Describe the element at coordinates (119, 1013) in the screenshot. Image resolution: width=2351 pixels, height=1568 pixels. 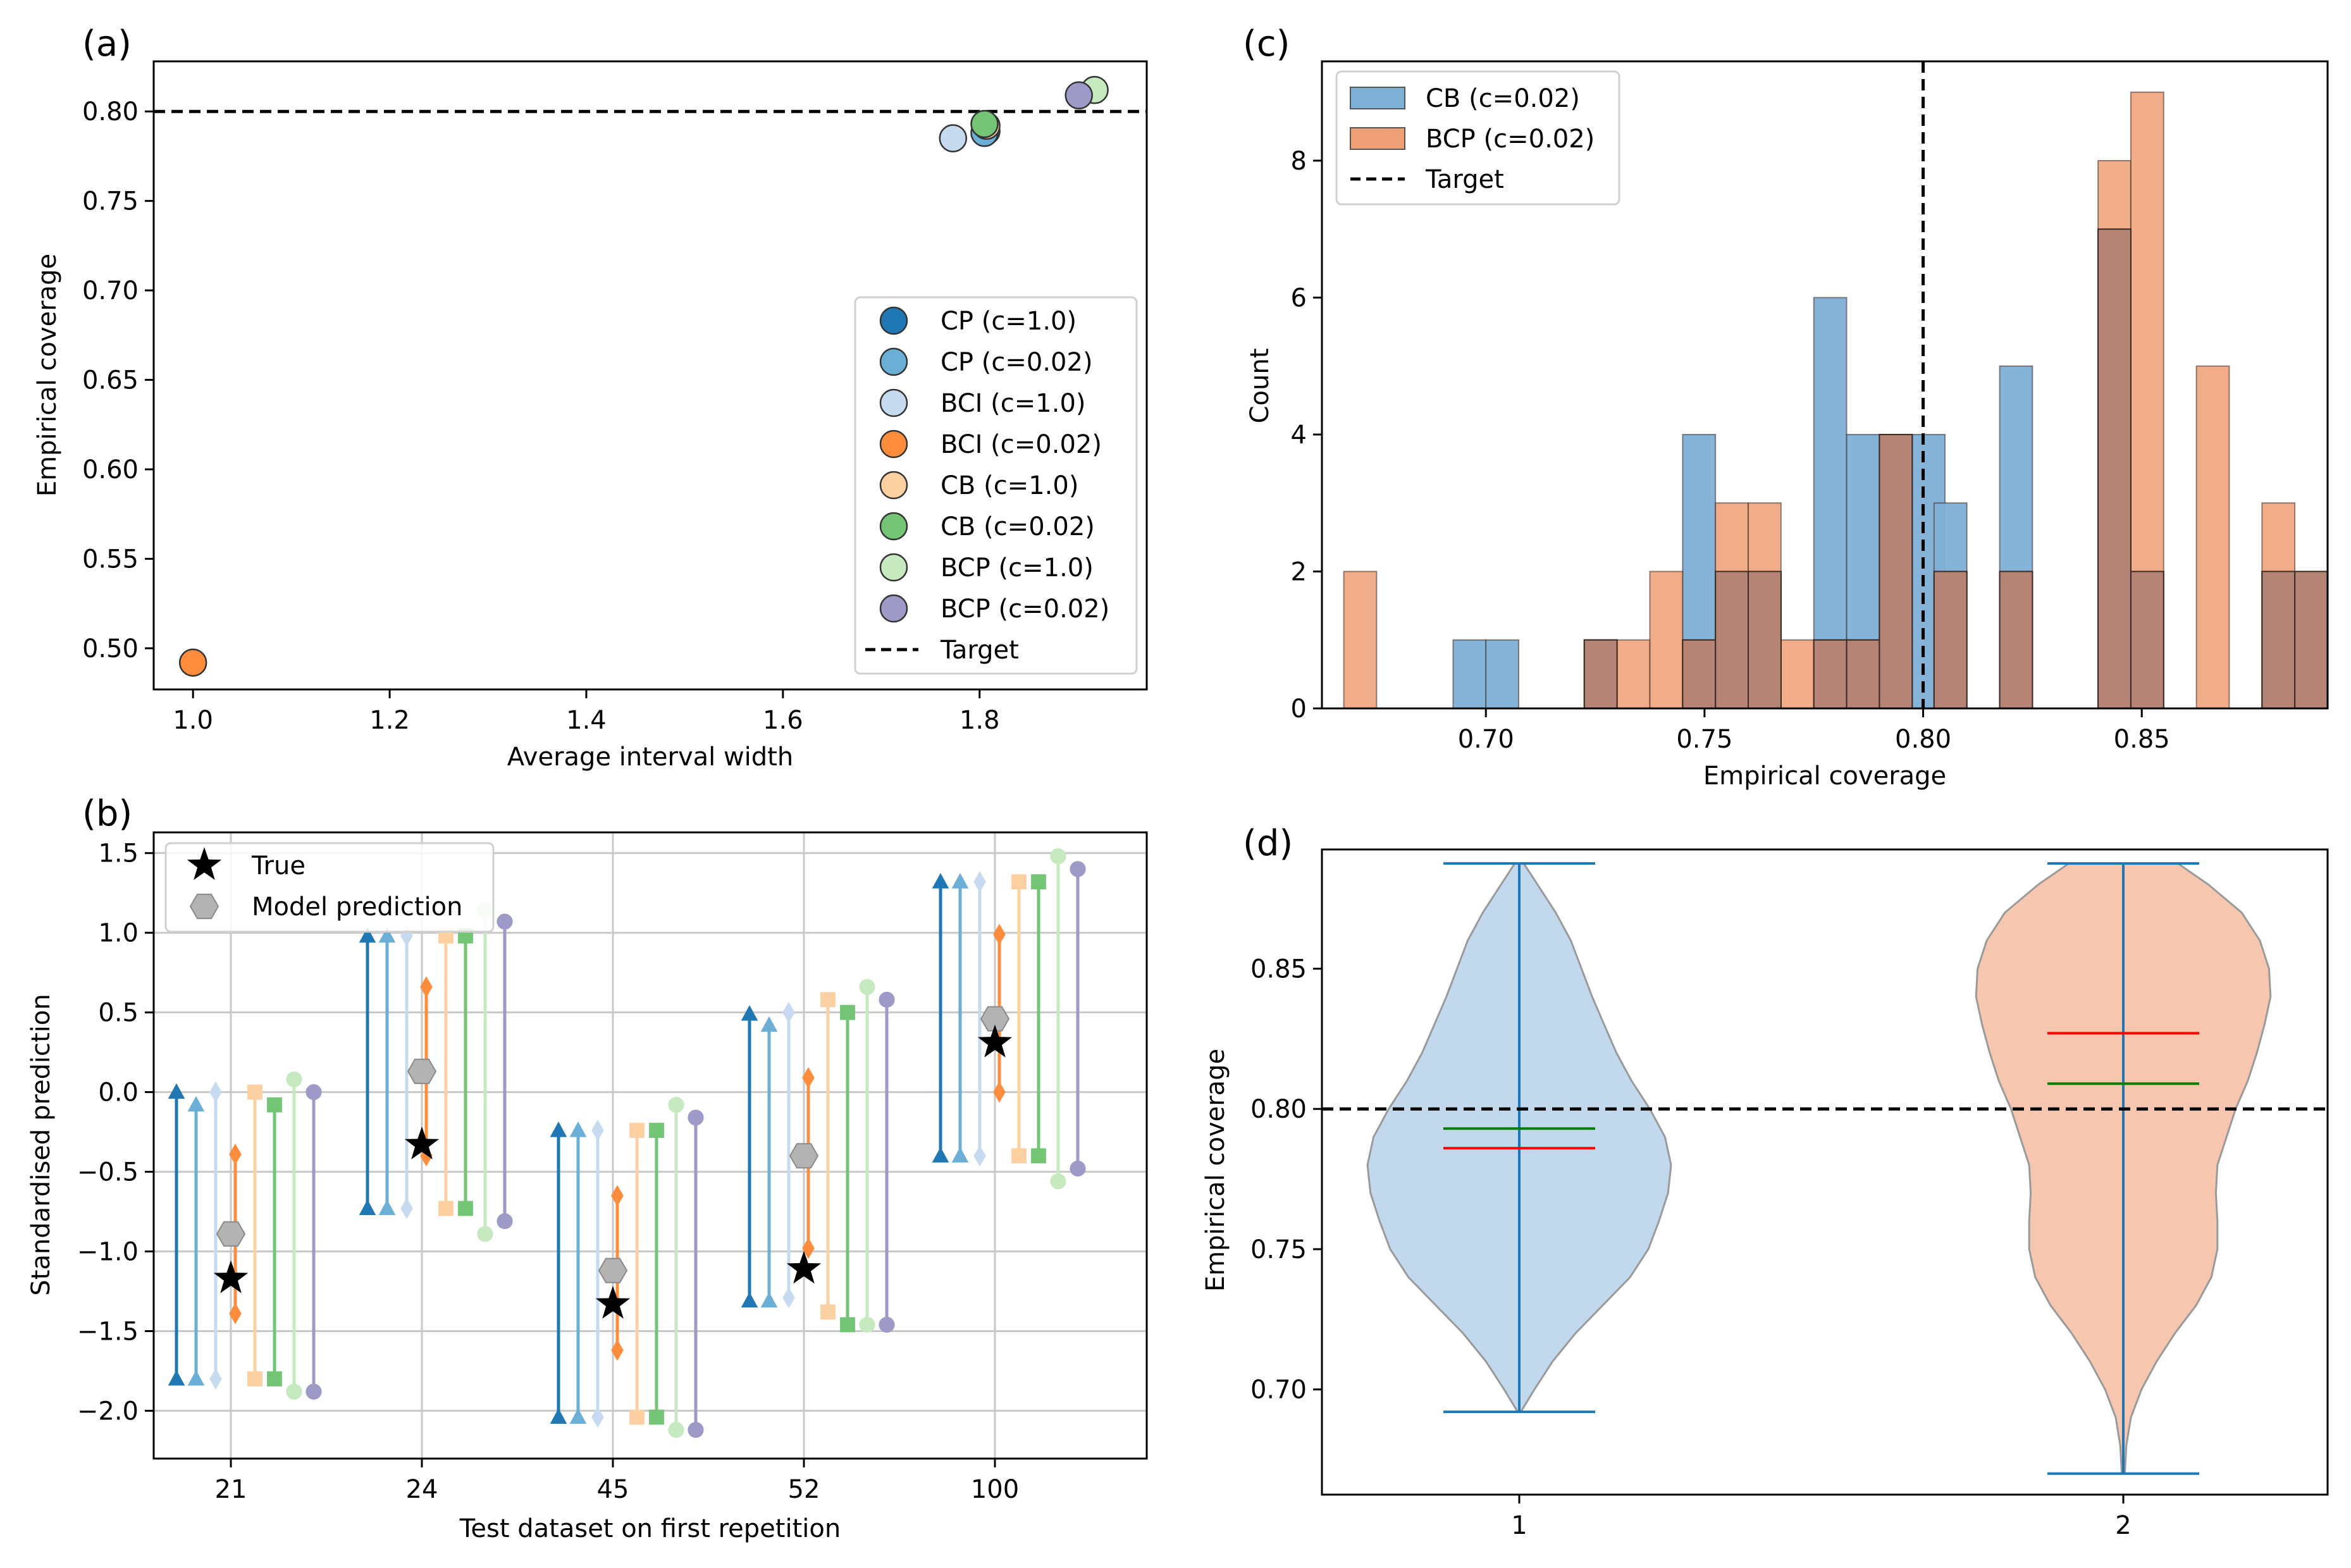
I see `b-ytick-label: 0.5` at that location.